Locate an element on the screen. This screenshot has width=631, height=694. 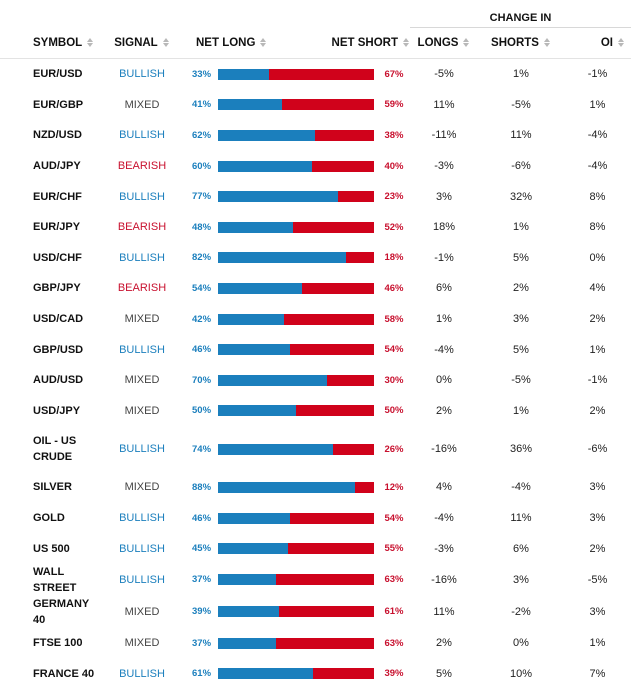
change-longs-value: 3% is located at coordinates (444, 196).